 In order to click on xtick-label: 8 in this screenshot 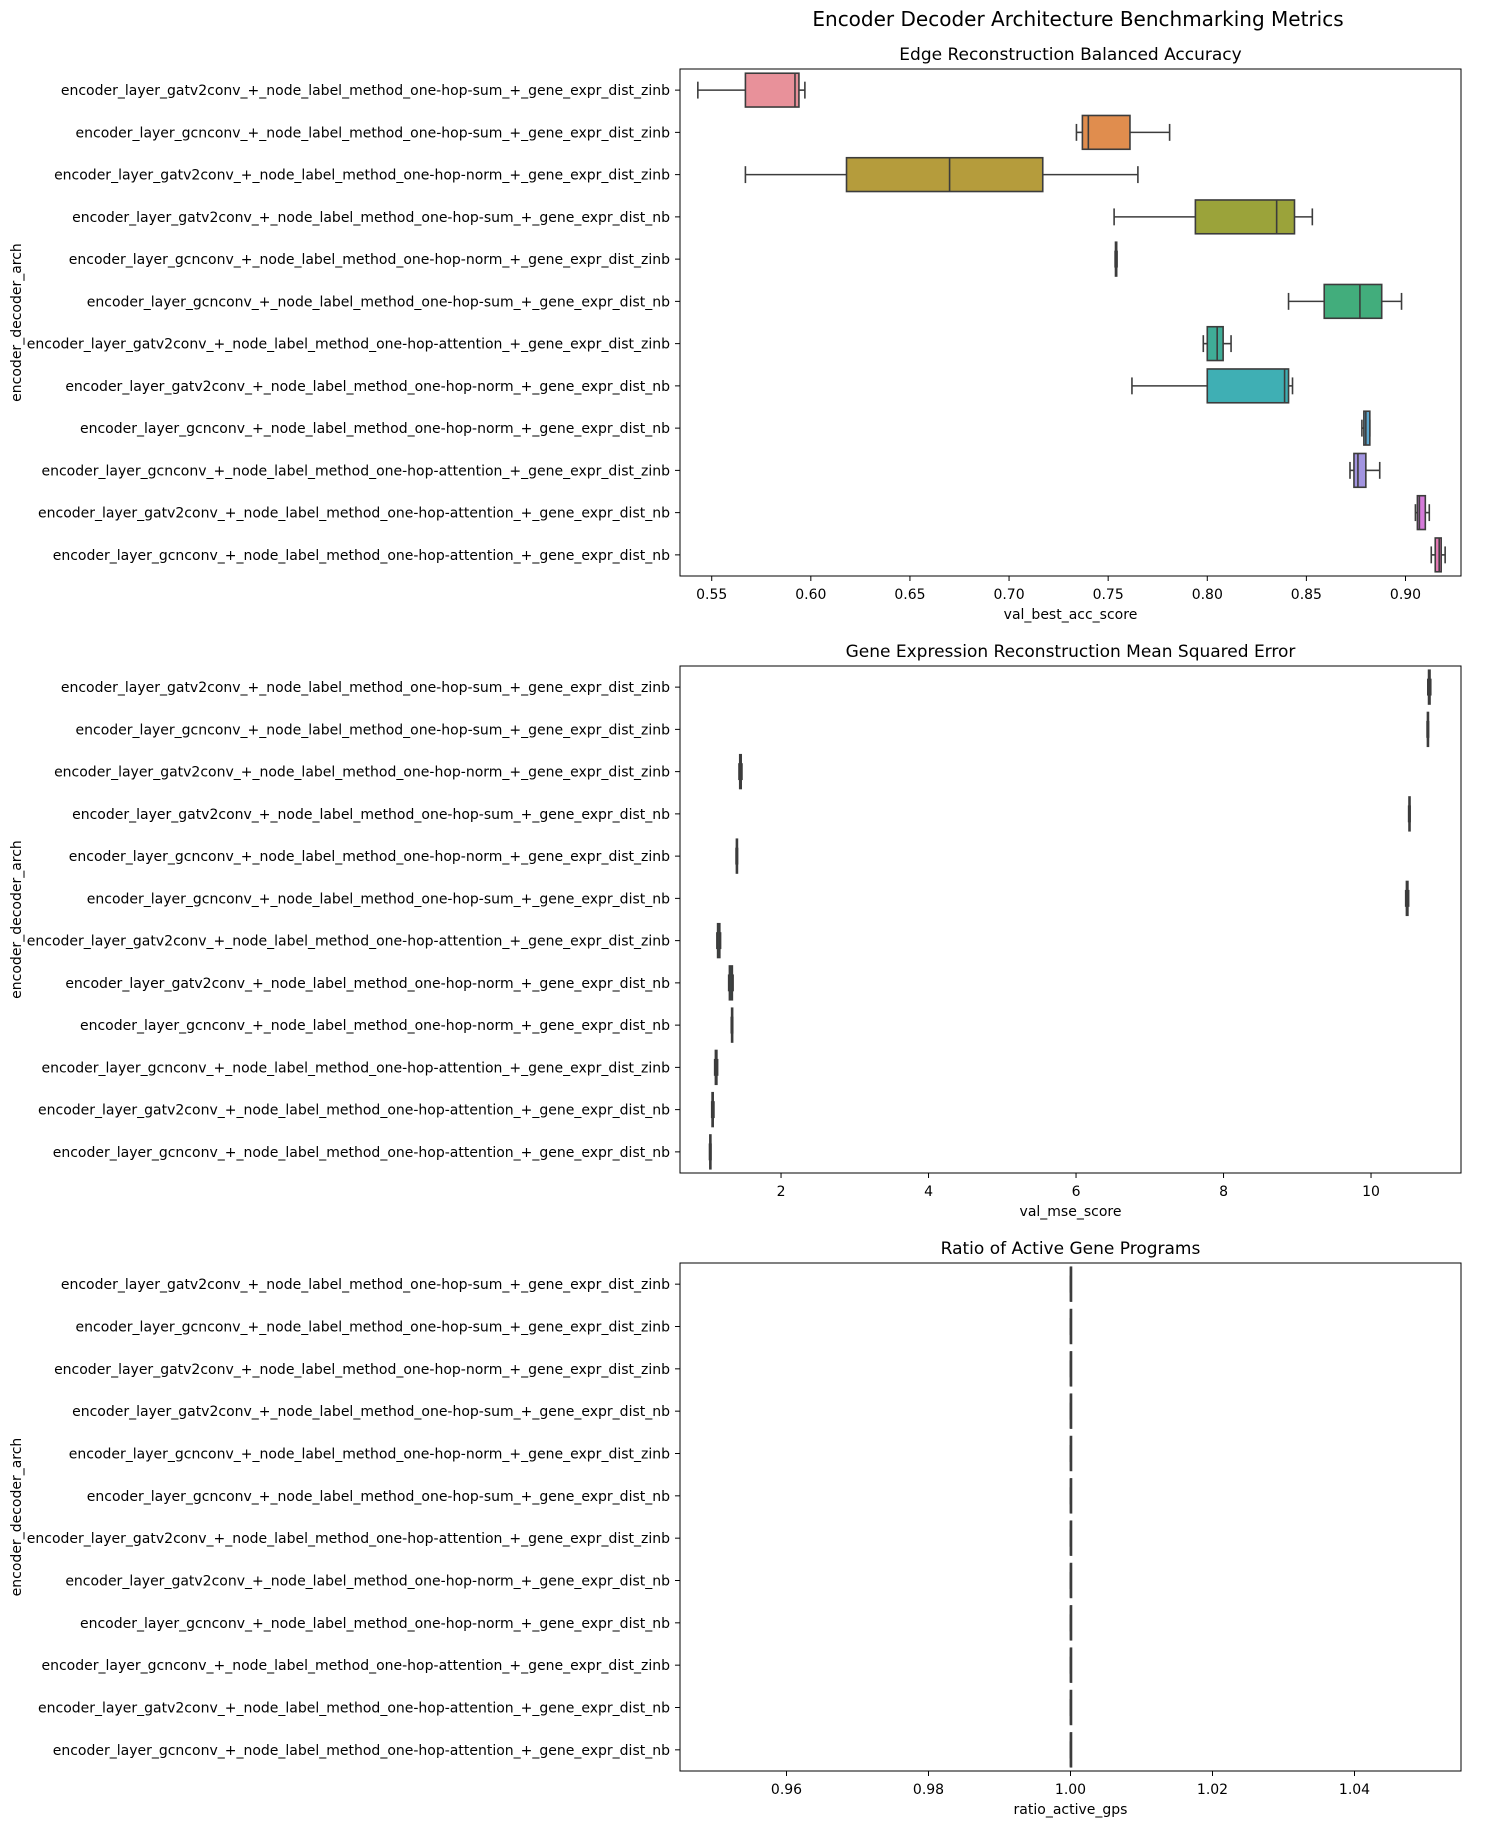, I will do `click(1223, 1192)`.